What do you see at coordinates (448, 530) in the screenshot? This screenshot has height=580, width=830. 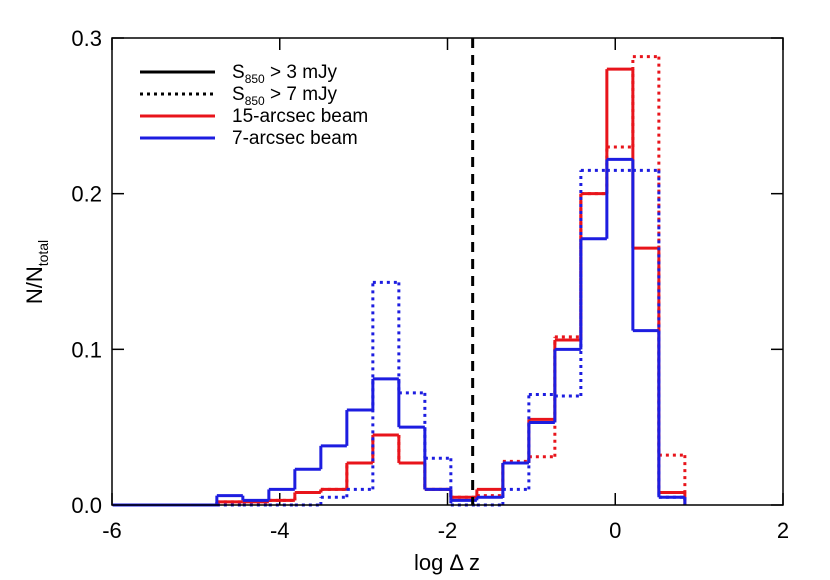 I see `x-tick-label: -2` at bounding box center [448, 530].